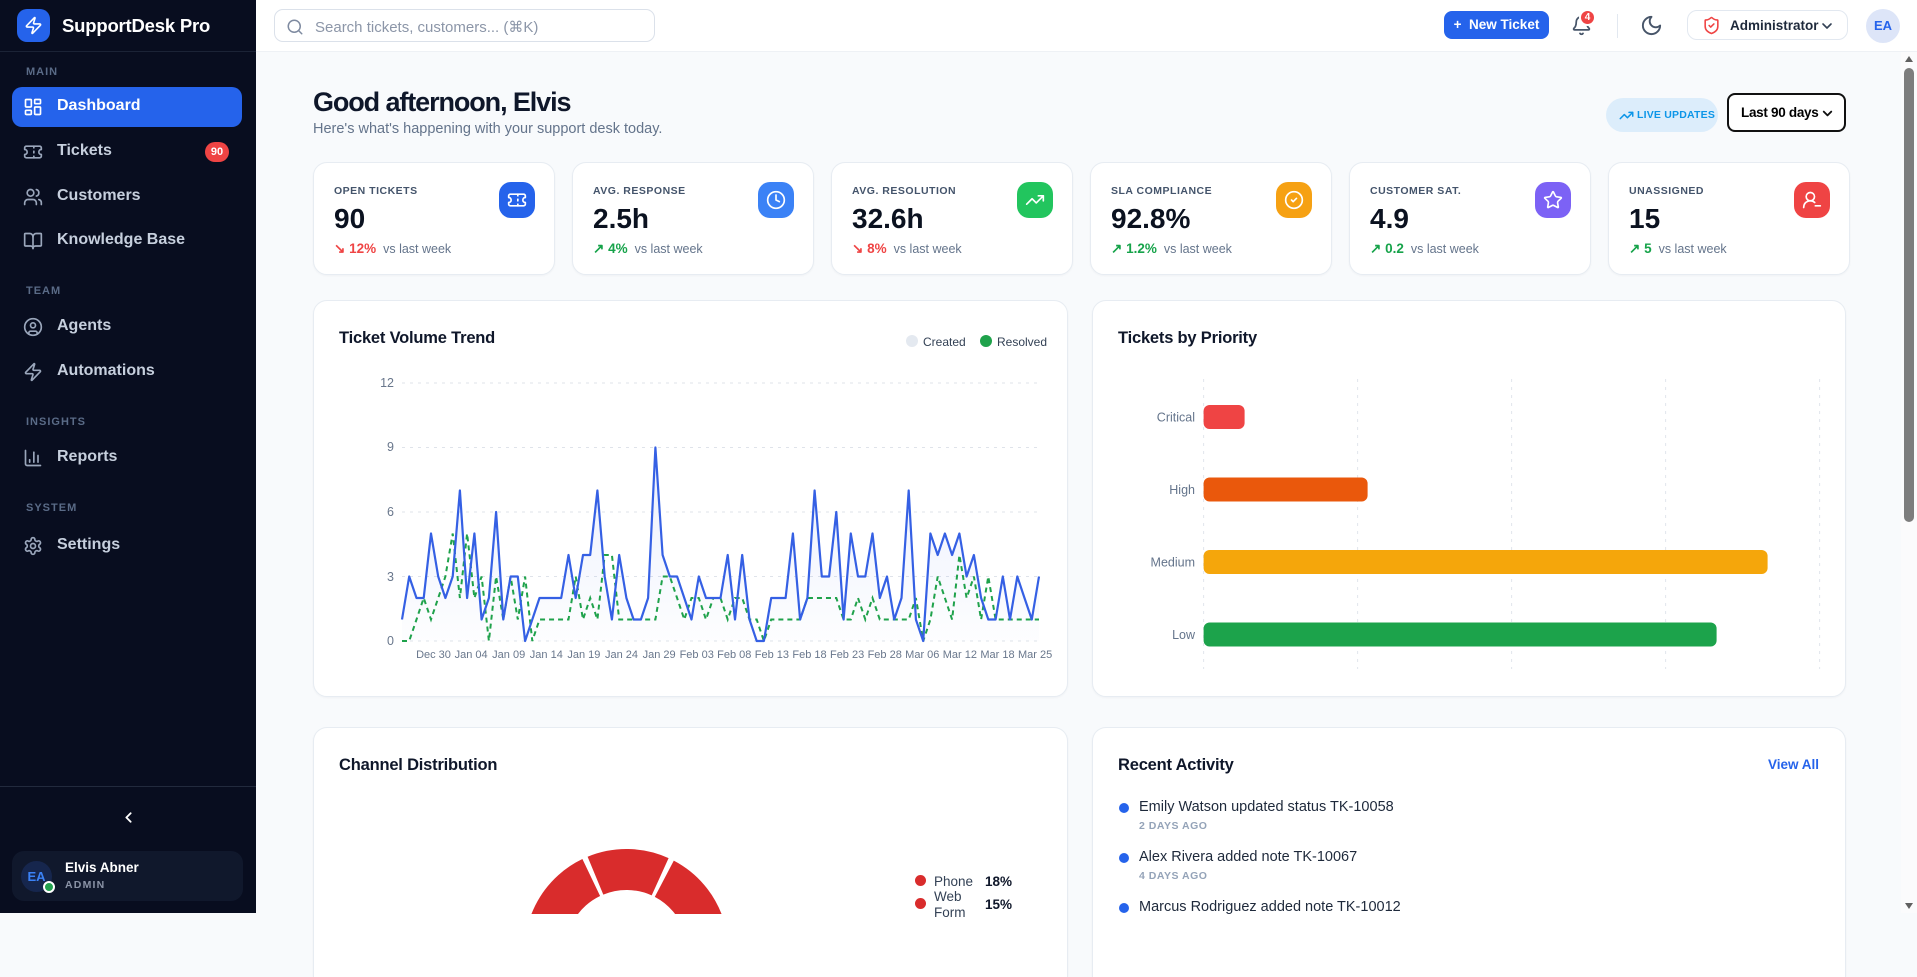 The image size is (1917, 977). Describe the element at coordinates (960, 655) in the screenshot. I see `svg-text: Mar 12` at that location.